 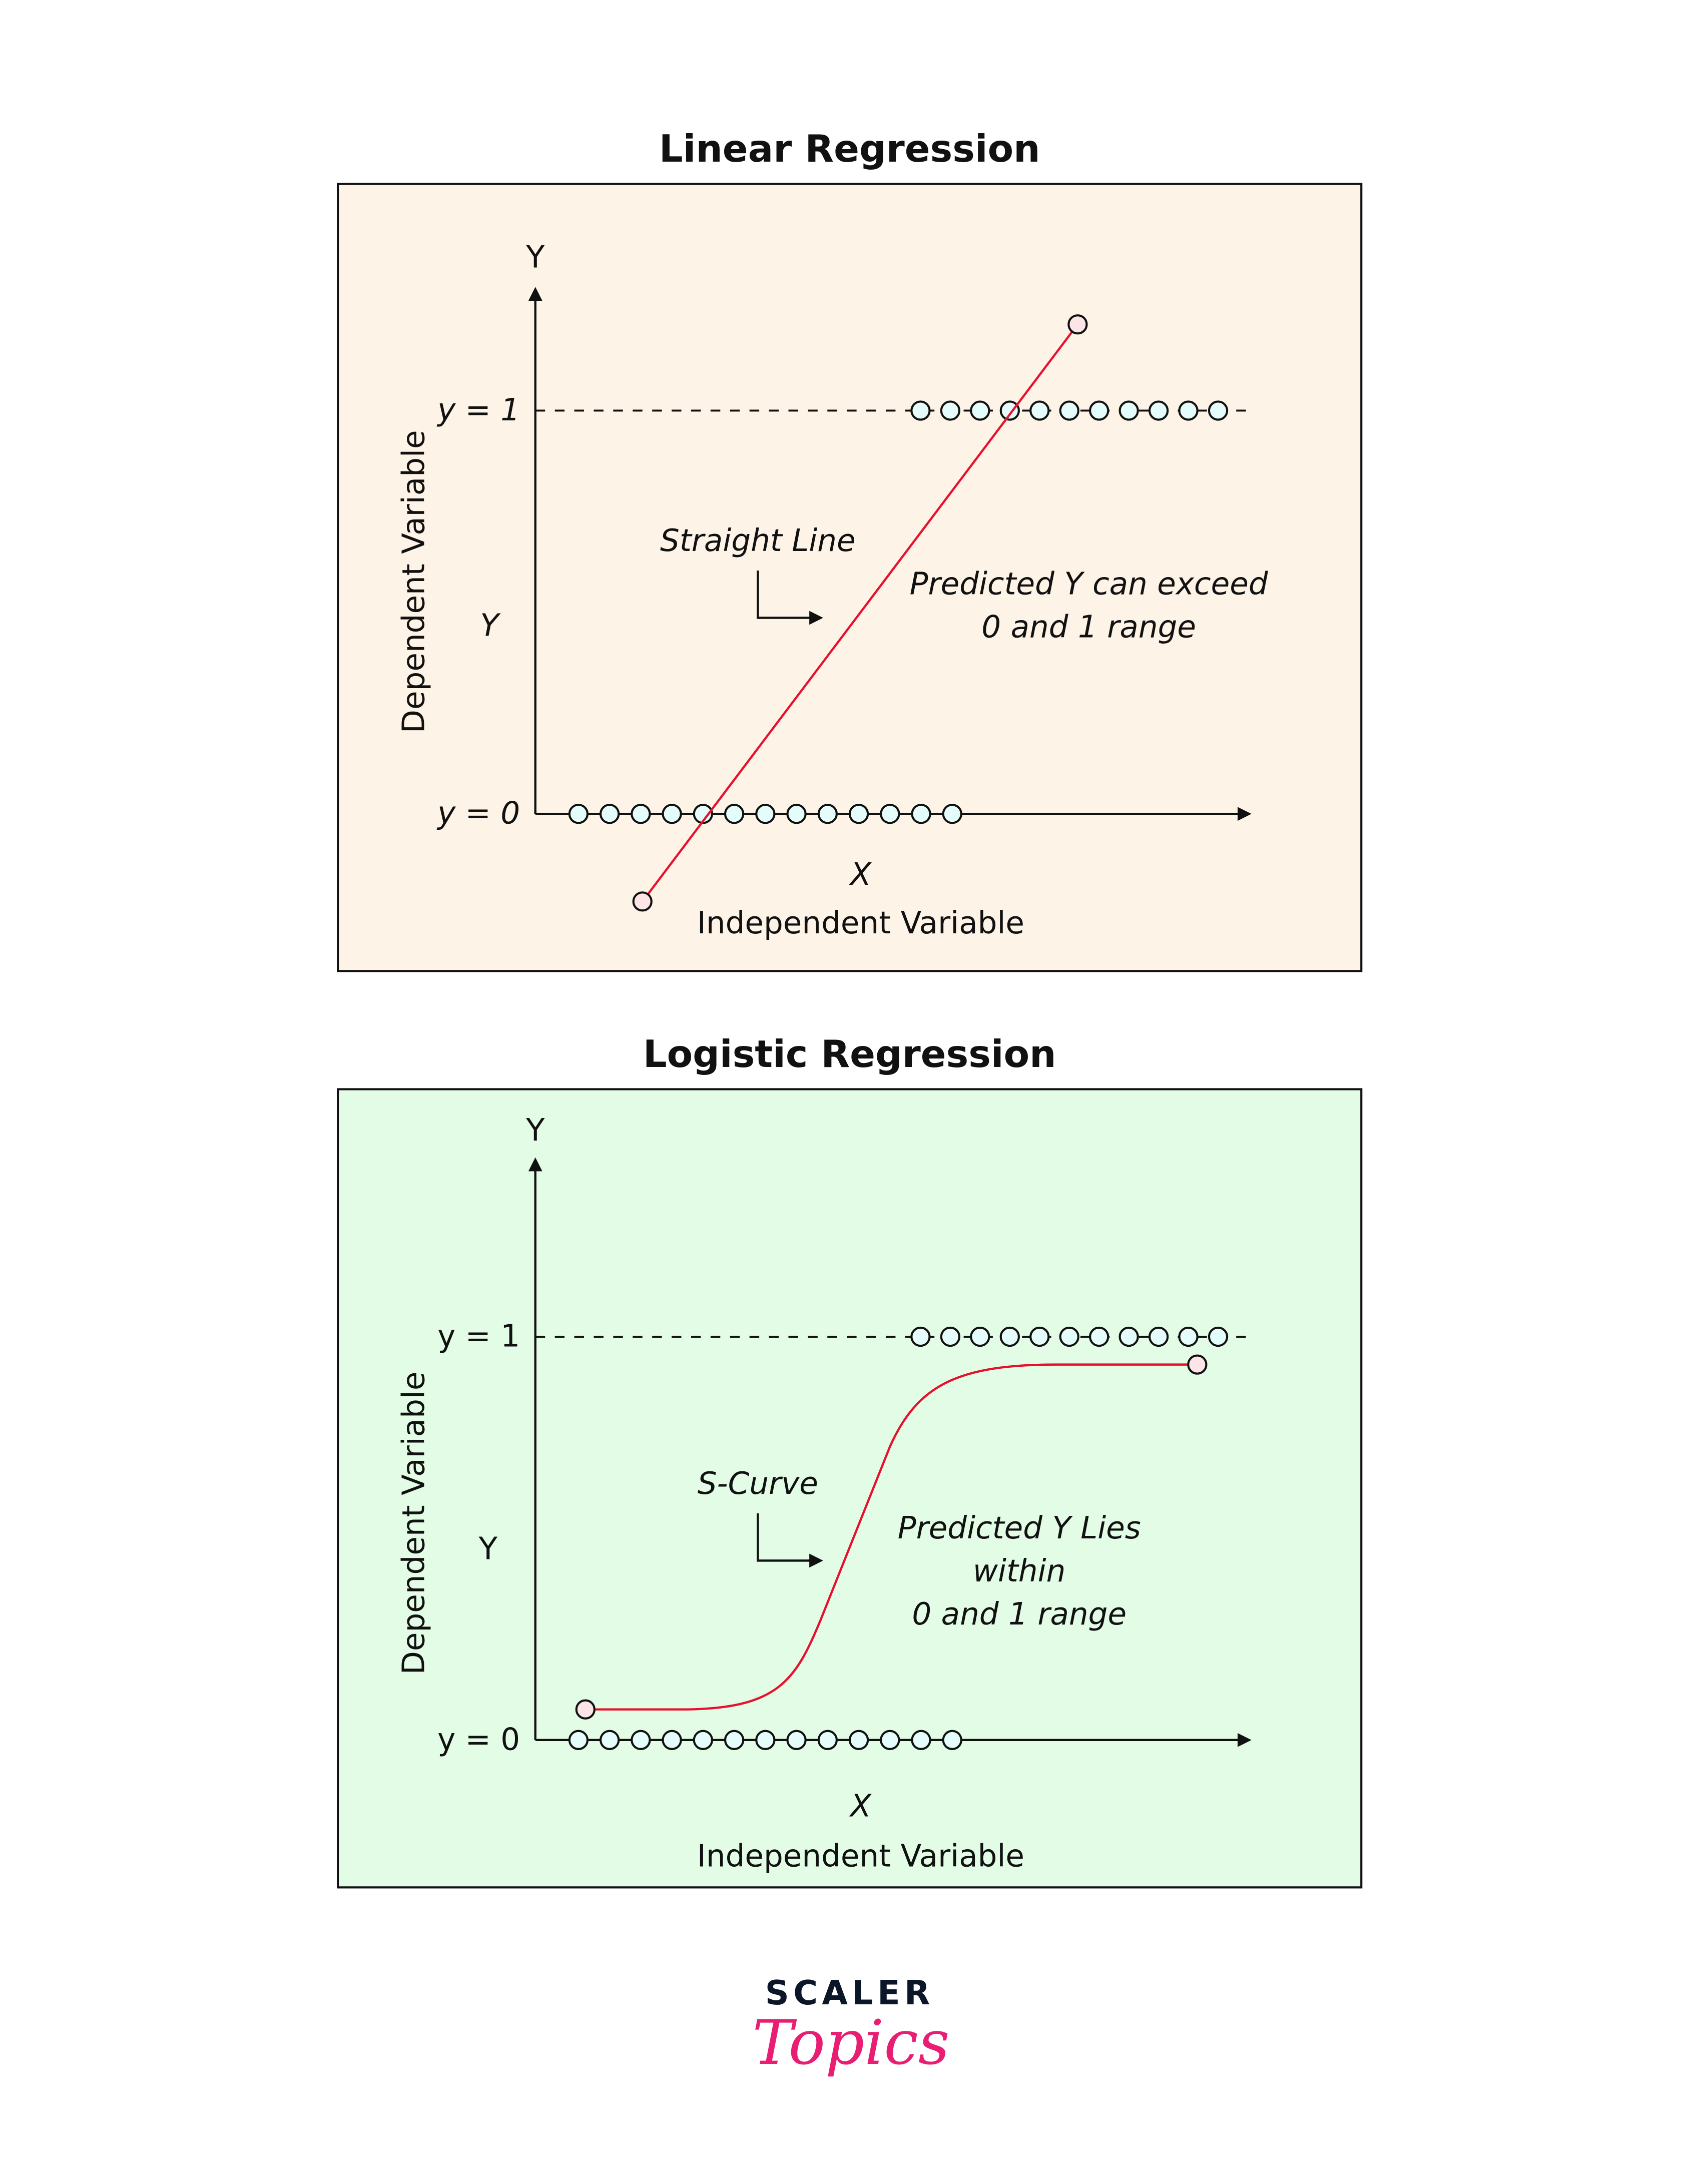 What do you see at coordinates (891, 1537) in the screenshot?
I see `s-curve` at bounding box center [891, 1537].